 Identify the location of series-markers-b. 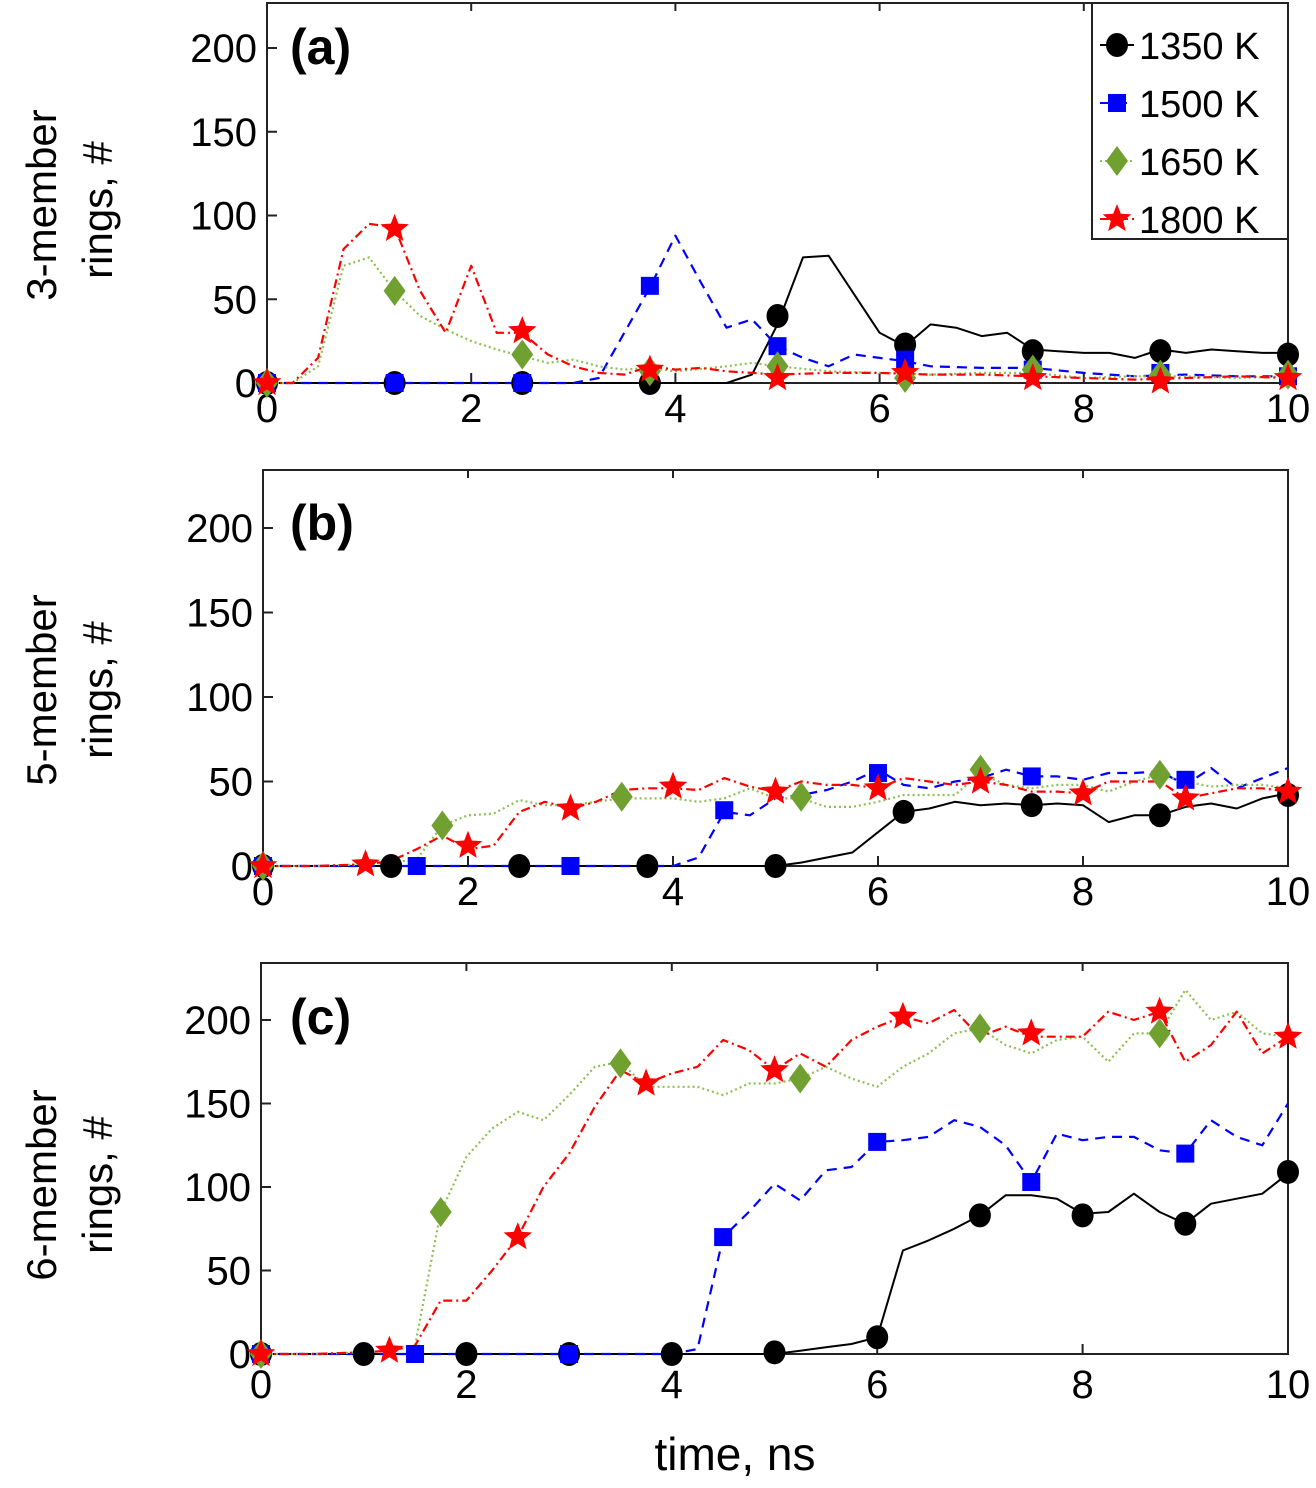
(775, 817).